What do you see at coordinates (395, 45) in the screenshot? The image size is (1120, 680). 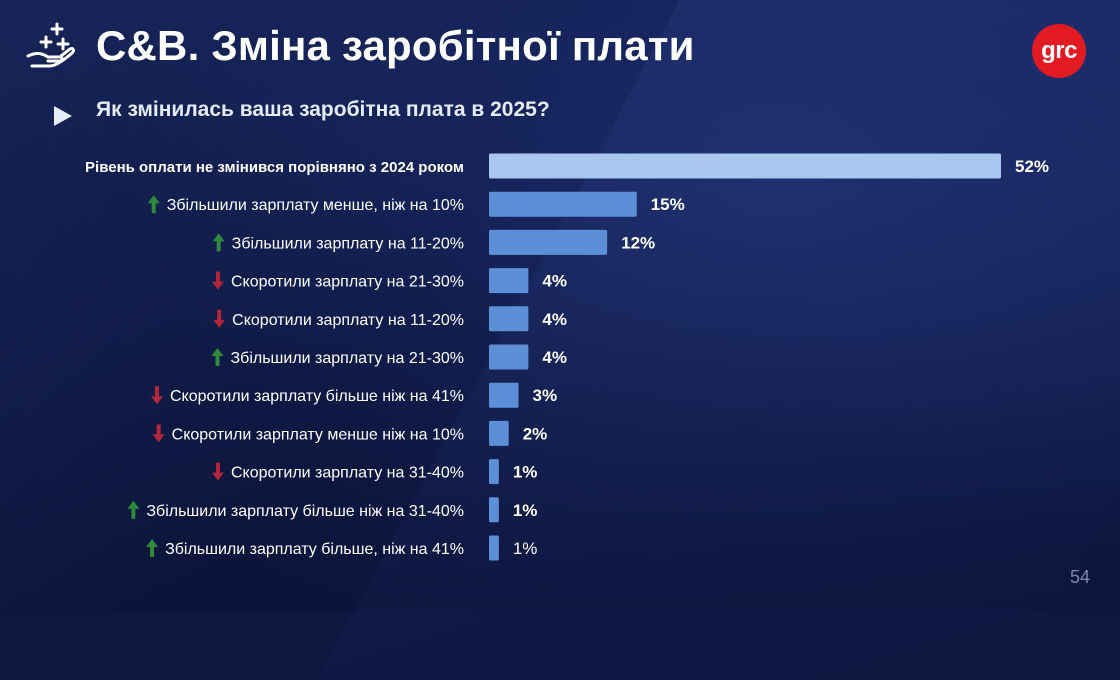 I see `page-title: C&B. Зміна заробітної плати` at bounding box center [395, 45].